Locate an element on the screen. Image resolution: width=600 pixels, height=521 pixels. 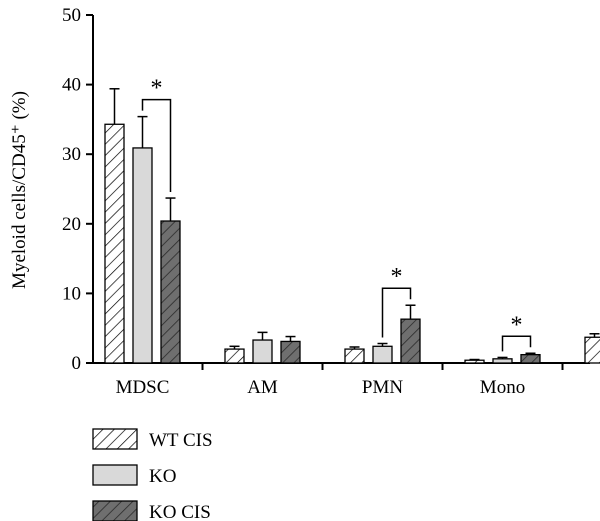
y-tick-label: 30 is located at coordinates (71, 154).